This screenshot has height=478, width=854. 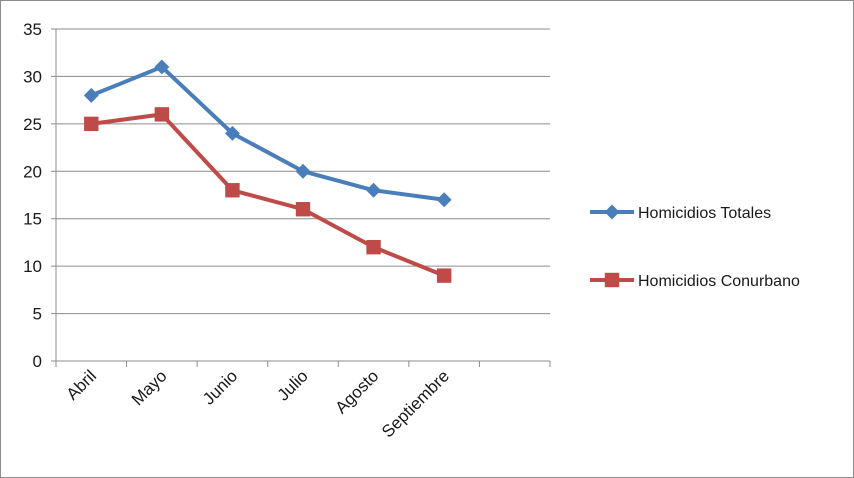 I want to click on legend: Homicidios Totales Homicidios Conurbano, so click(x=695, y=247).